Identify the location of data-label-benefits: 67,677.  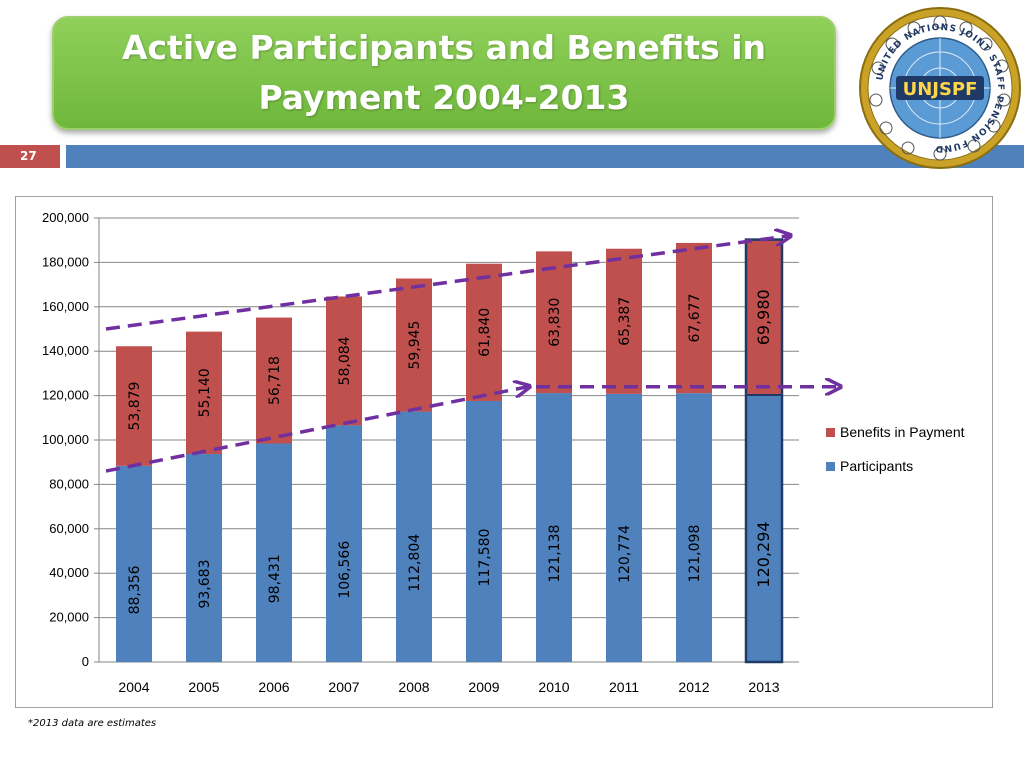
(695, 318).